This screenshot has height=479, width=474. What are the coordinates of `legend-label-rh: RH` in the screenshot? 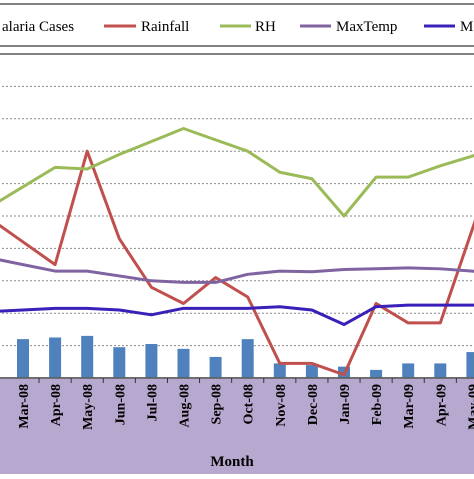 It's located at (265, 27).